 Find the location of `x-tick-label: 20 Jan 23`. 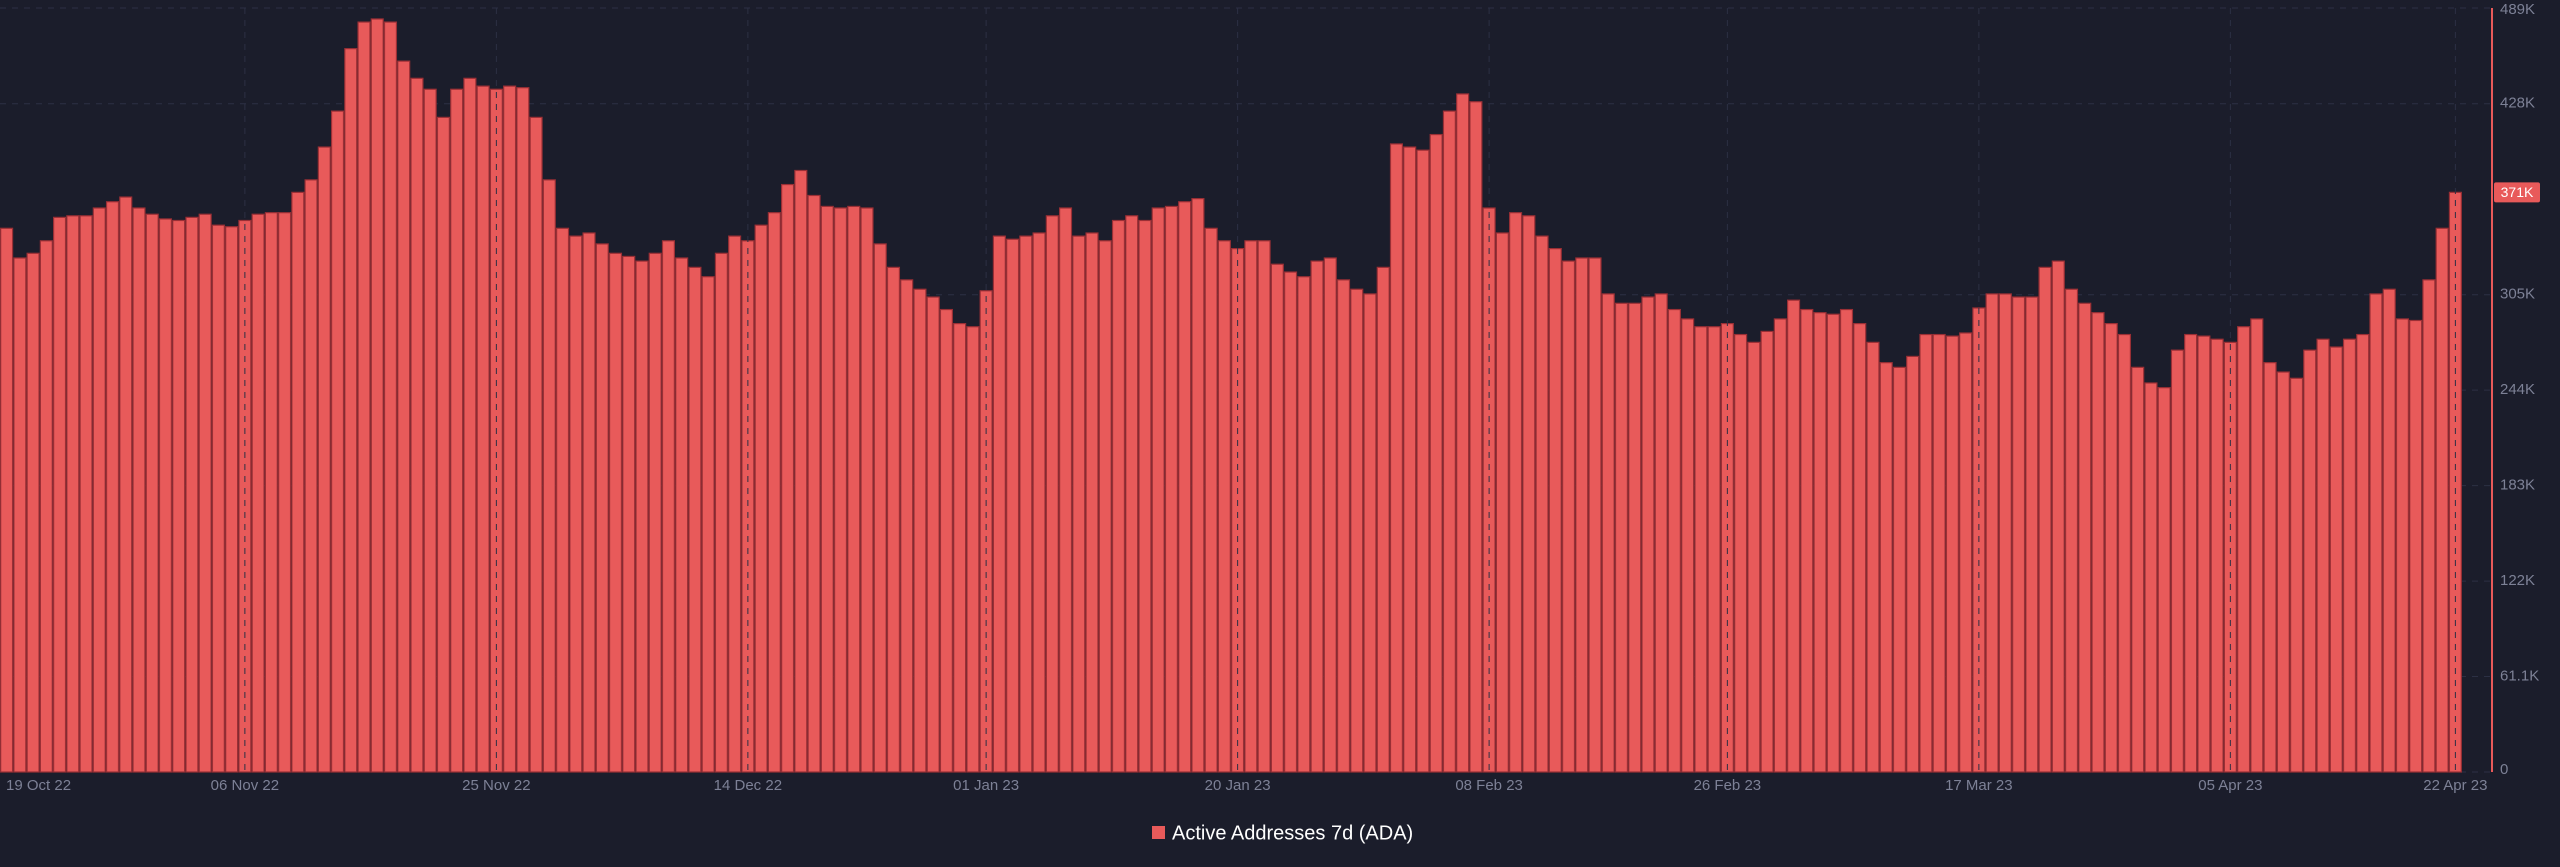

x-tick-label: 20 Jan 23 is located at coordinates (1238, 785).